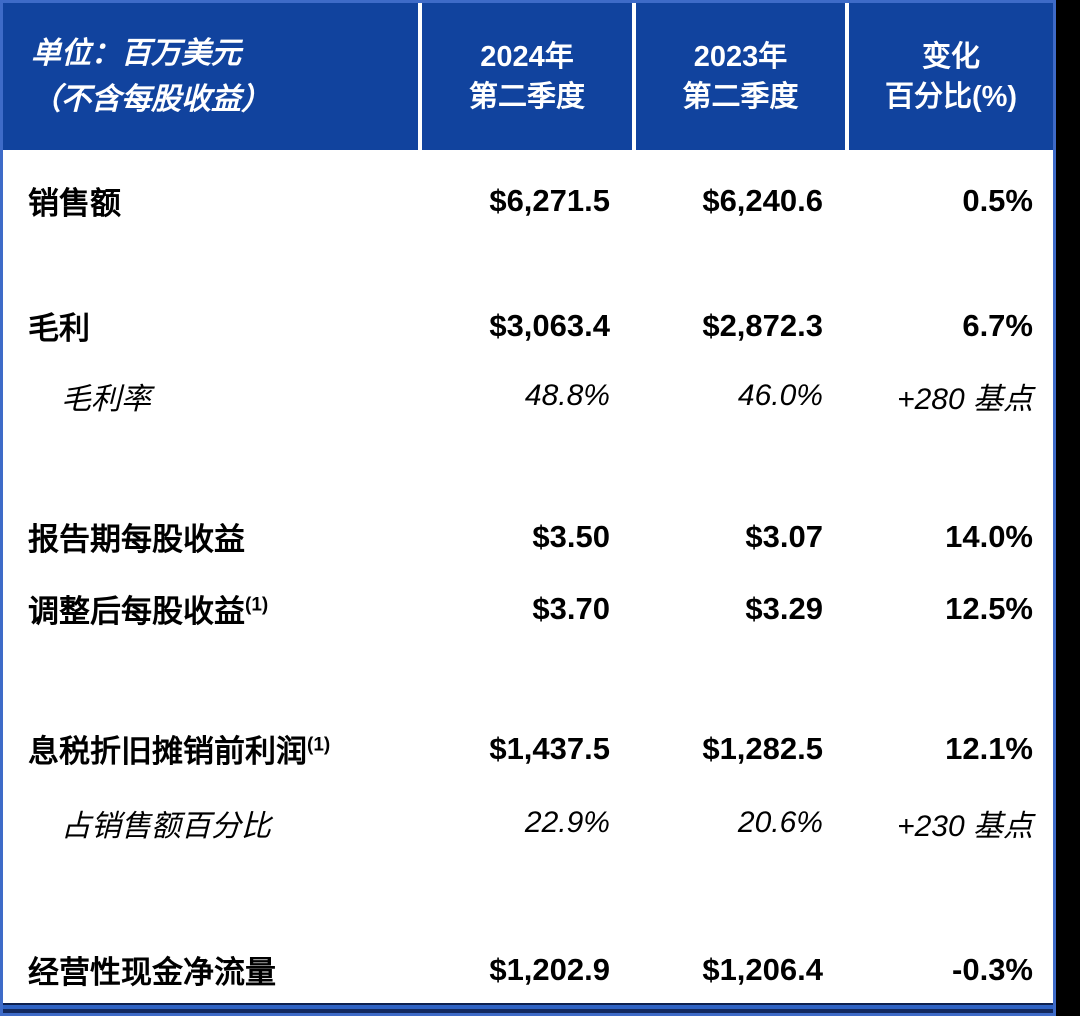  What do you see at coordinates (989, 748) in the screenshot?
I see `value-change: 12.1%` at bounding box center [989, 748].